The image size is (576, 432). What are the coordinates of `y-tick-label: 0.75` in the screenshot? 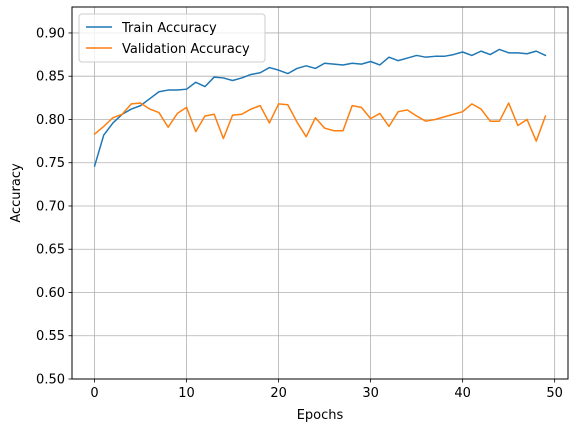 It's located at (50, 163).